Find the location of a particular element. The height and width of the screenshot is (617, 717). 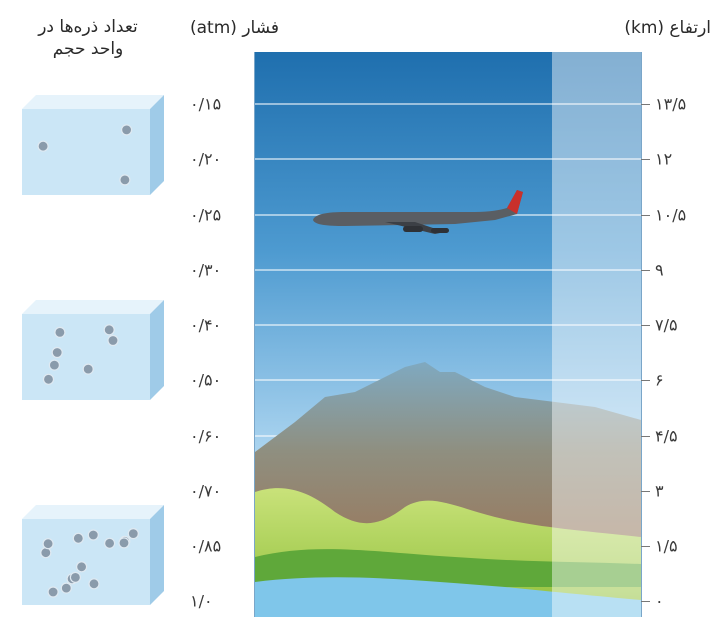

water is located at coordinates (448, 597).